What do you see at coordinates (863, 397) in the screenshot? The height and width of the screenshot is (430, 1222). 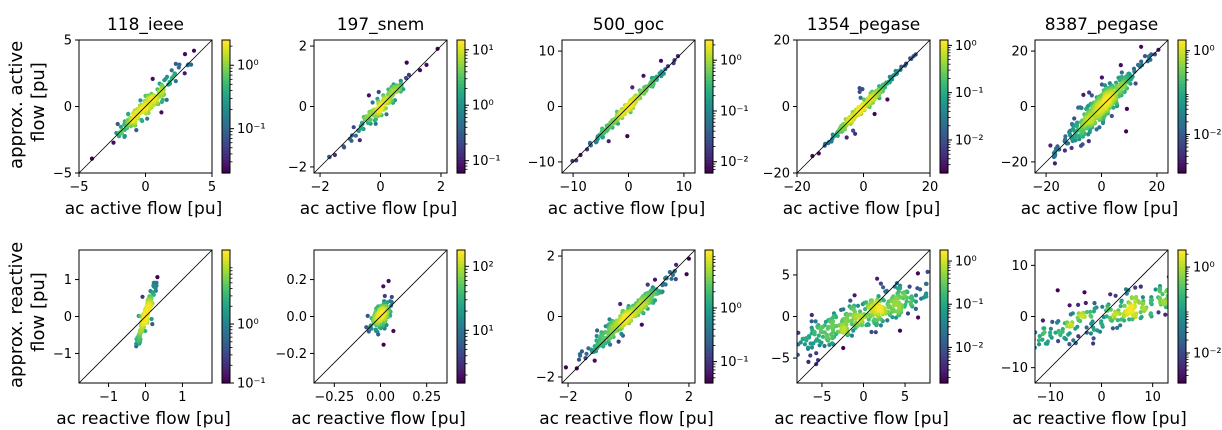 I see `x-tick-label: 0` at bounding box center [863, 397].